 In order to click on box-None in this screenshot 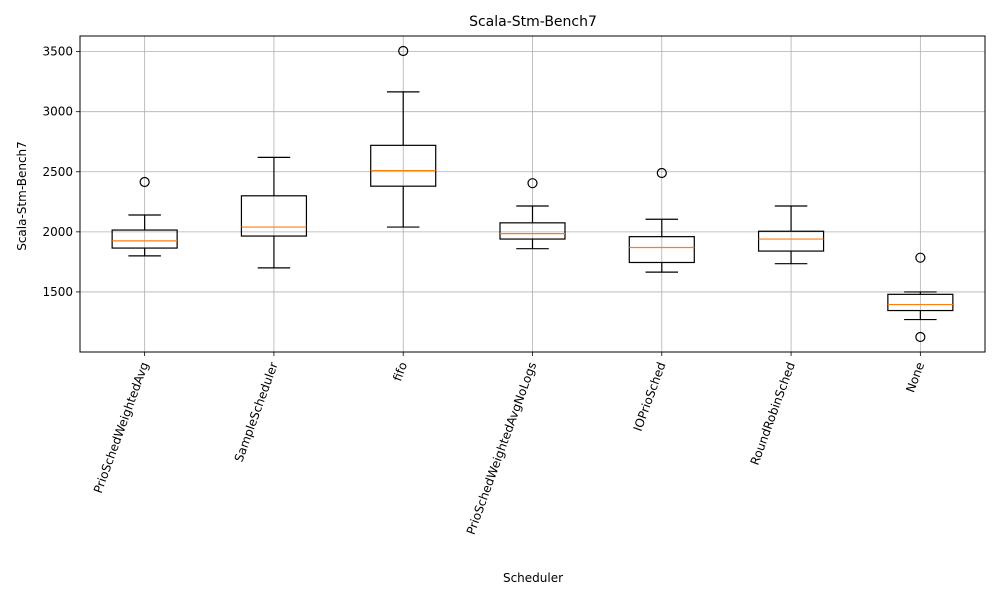, I will do `click(920, 297)`.